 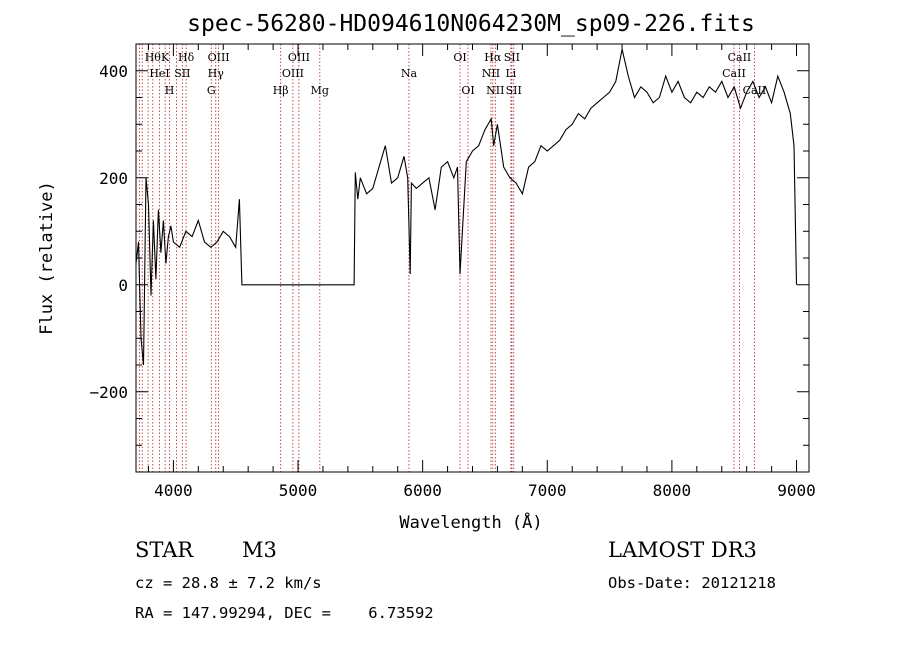 I want to click on y-axis-label: Flux (relative), so click(x=47, y=258).